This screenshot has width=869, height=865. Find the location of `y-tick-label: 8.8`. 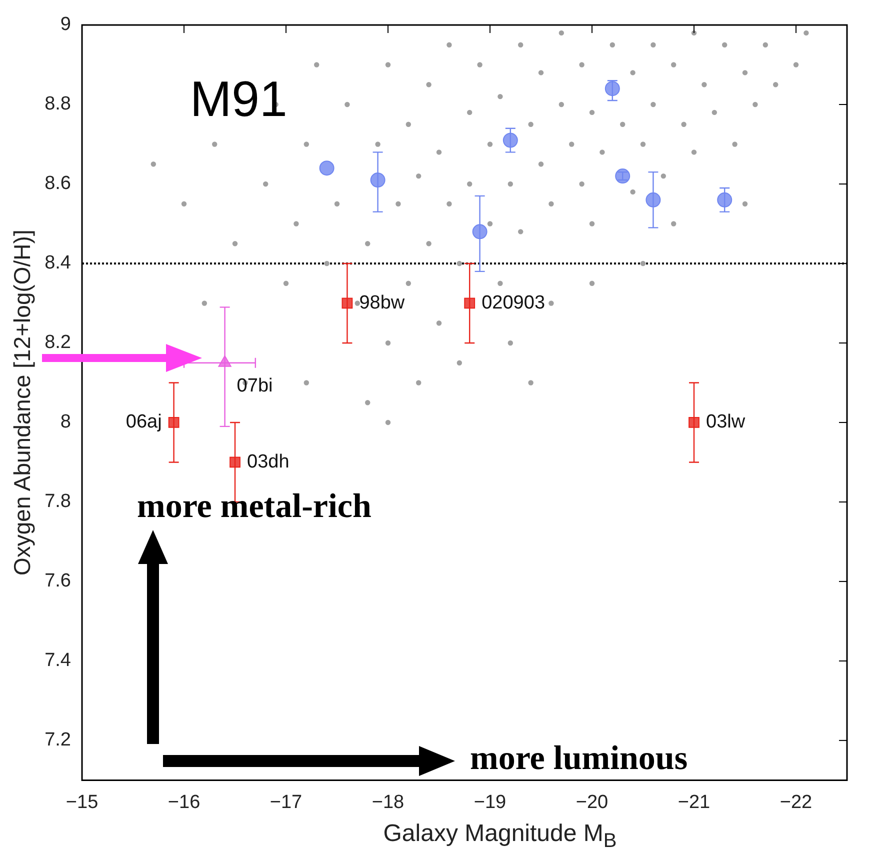

y-tick-label: 8.8 is located at coordinates (58, 104).